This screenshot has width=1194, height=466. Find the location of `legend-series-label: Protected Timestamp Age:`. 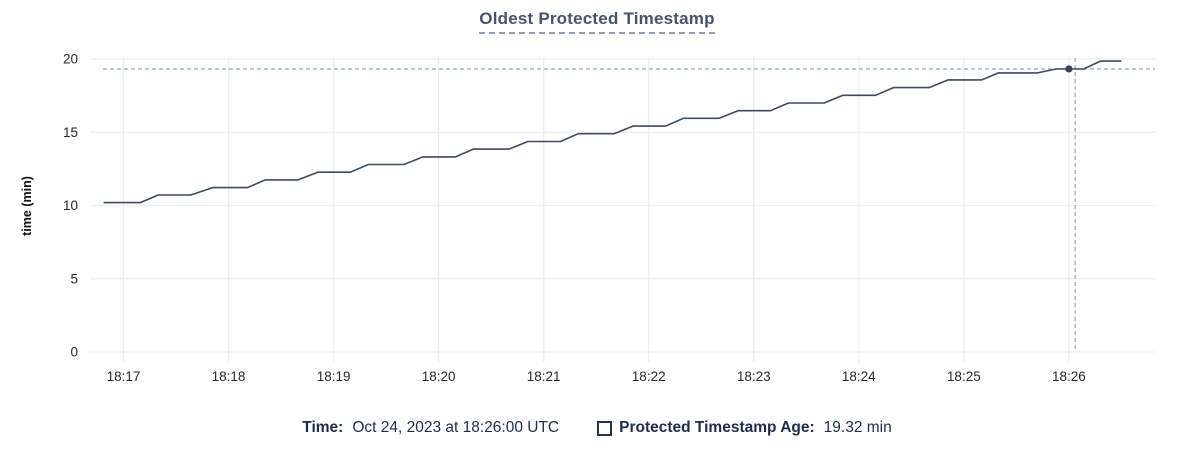

legend-series-label: Protected Timestamp Age: is located at coordinates (717, 427).